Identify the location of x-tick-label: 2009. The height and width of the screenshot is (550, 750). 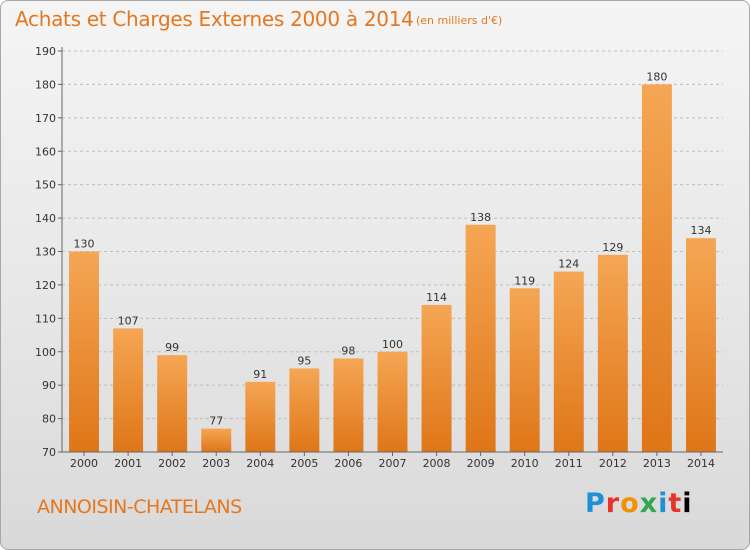
(481, 463).